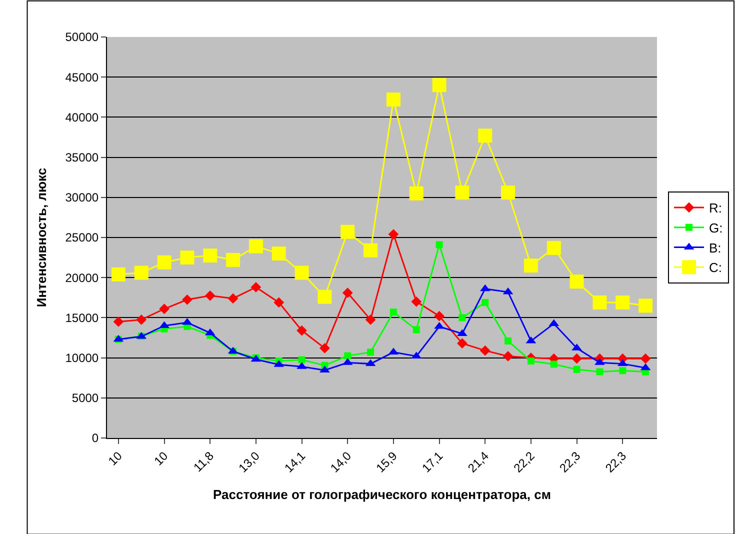 Image resolution: width=741 pixels, height=534 pixels. Describe the element at coordinates (82, 117) in the screenshot. I see `y-tick-label: 40000` at that location.